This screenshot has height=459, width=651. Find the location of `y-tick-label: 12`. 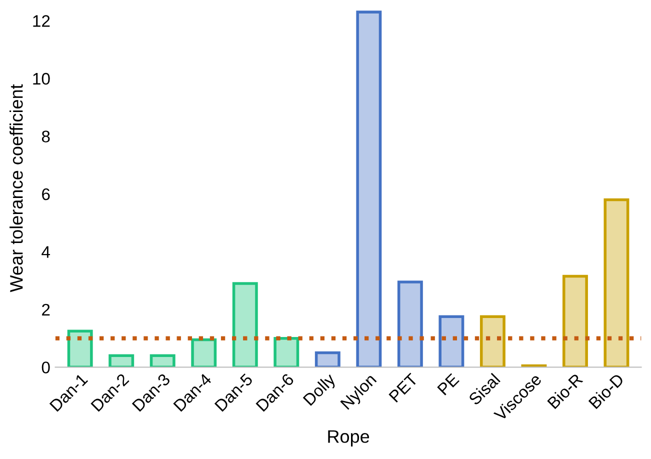

y-tick-label: 12 is located at coordinates (41, 21).